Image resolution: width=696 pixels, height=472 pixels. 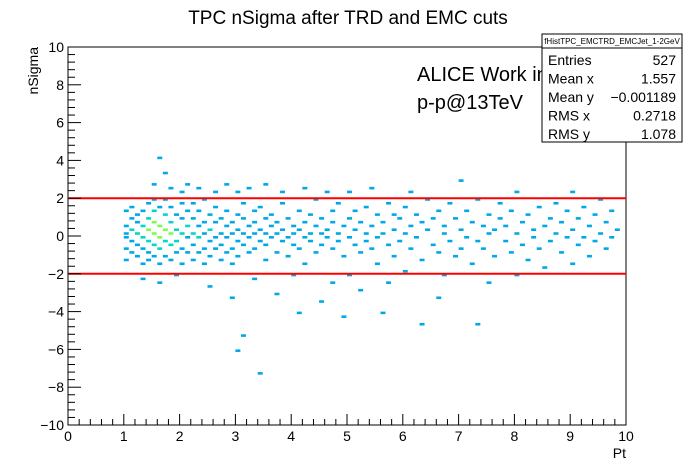 I want to click on y-axis-label: nSigma, so click(x=33, y=71).